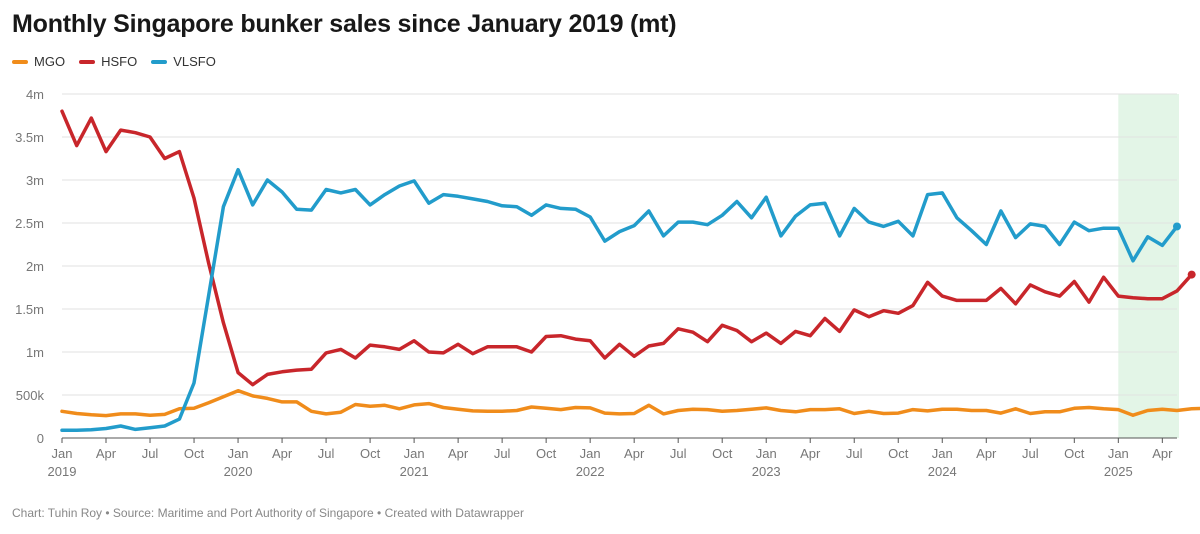 Image resolution: width=1200 pixels, height=534 pixels. What do you see at coordinates (370, 453) in the screenshot?
I see `x-tick-label-7: Oct` at bounding box center [370, 453].